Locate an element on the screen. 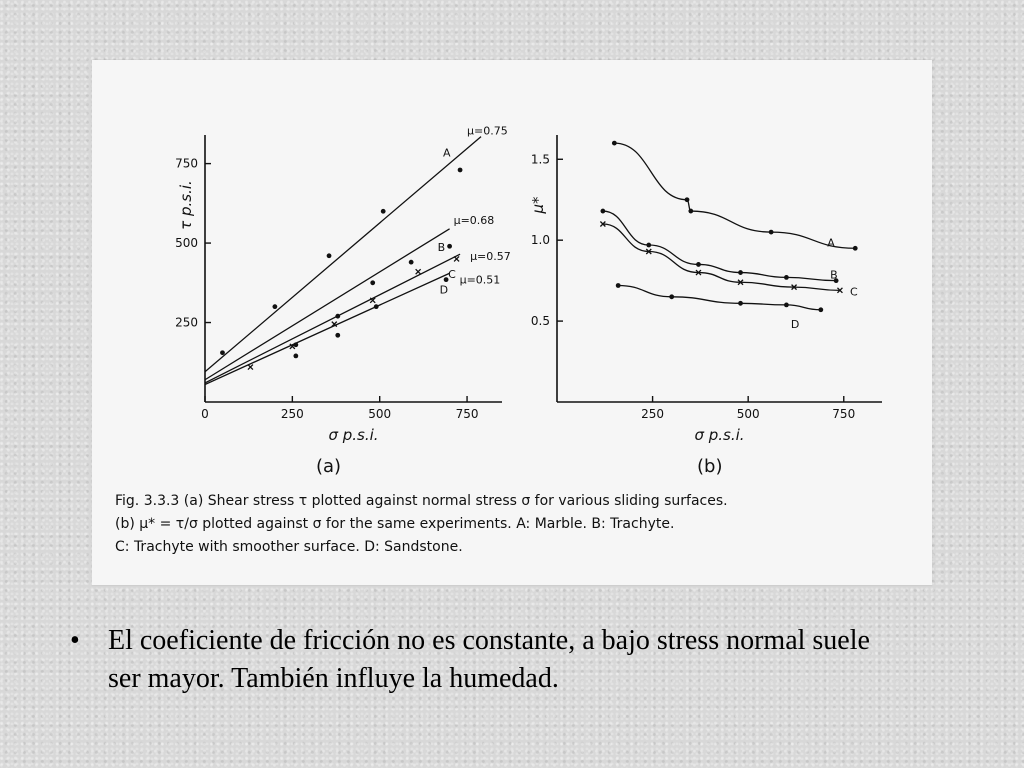 The height and width of the screenshot is (768, 1024). chart-a-y-axis-label: τ p.s.i. is located at coordinates (186, 205).